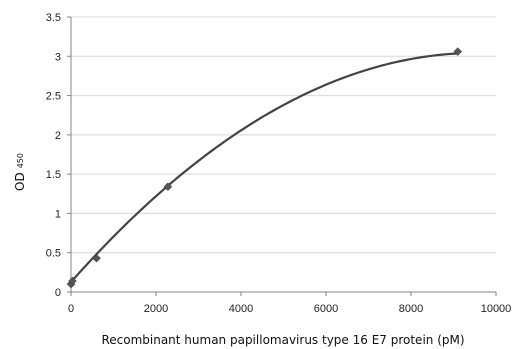  What do you see at coordinates (53, 155) in the screenshot?
I see `y-tick-labels: 0 0.5 1 1.5 2 2.5 3 3.5` at bounding box center [53, 155].